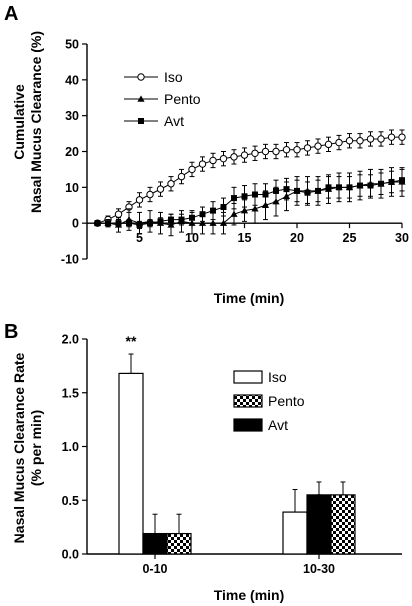 Image resolution: width=412 pixels, height=606 pixels. Describe the element at coordinates (70, 340) in the screenshot. I see `panel-b-y-tick-label: 2.0` at that location.